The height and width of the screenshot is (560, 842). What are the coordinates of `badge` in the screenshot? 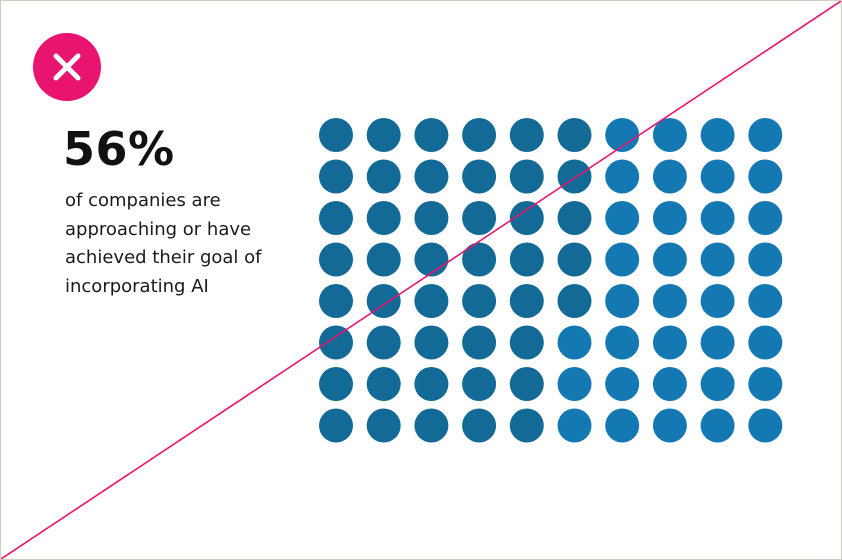 It's located at (67, 67).